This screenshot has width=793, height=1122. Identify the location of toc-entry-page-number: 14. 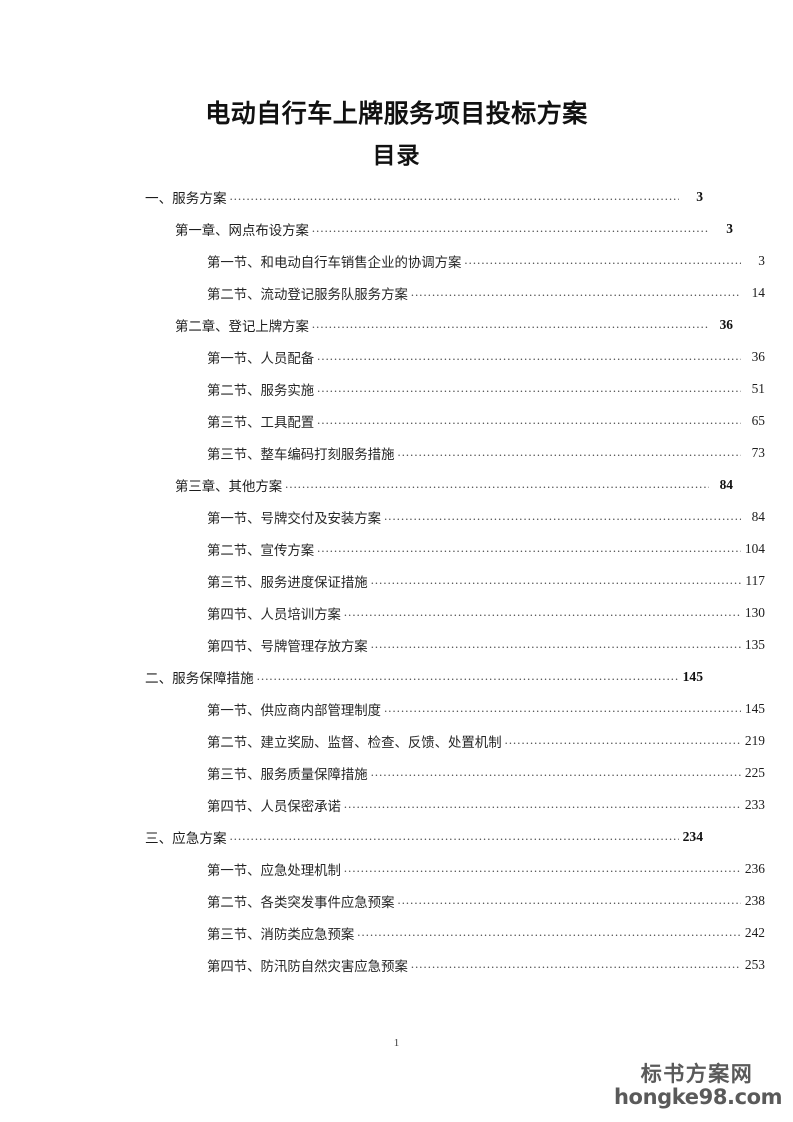
(758, 292).